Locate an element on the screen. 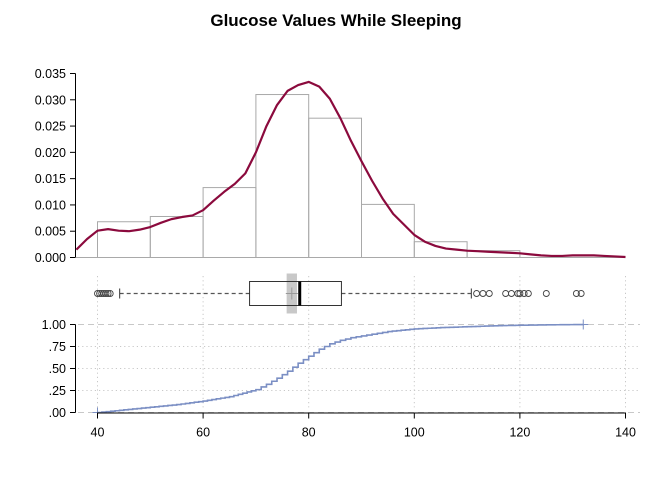  boxplot is located at coordinates (339, 293).